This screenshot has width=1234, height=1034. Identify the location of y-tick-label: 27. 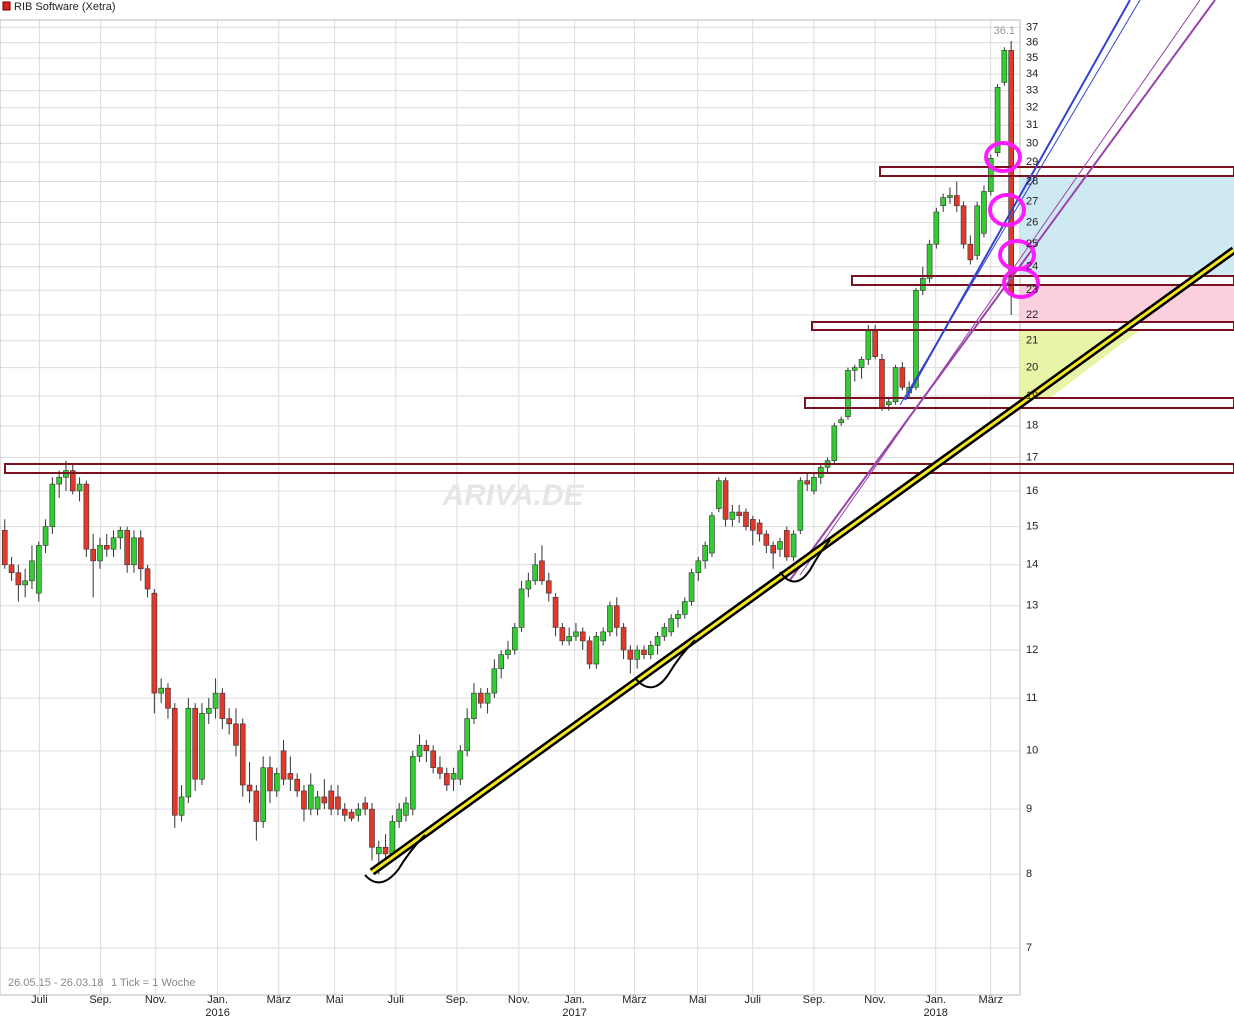
(1032, 202).